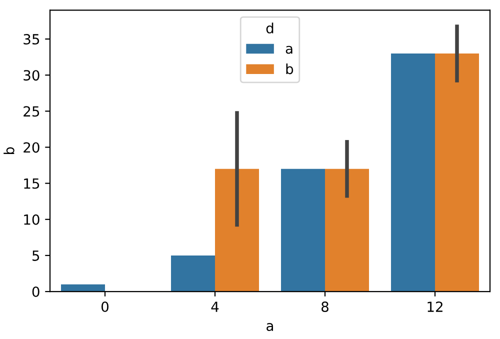  I want to click on legend-label: b, so click(290, 68).